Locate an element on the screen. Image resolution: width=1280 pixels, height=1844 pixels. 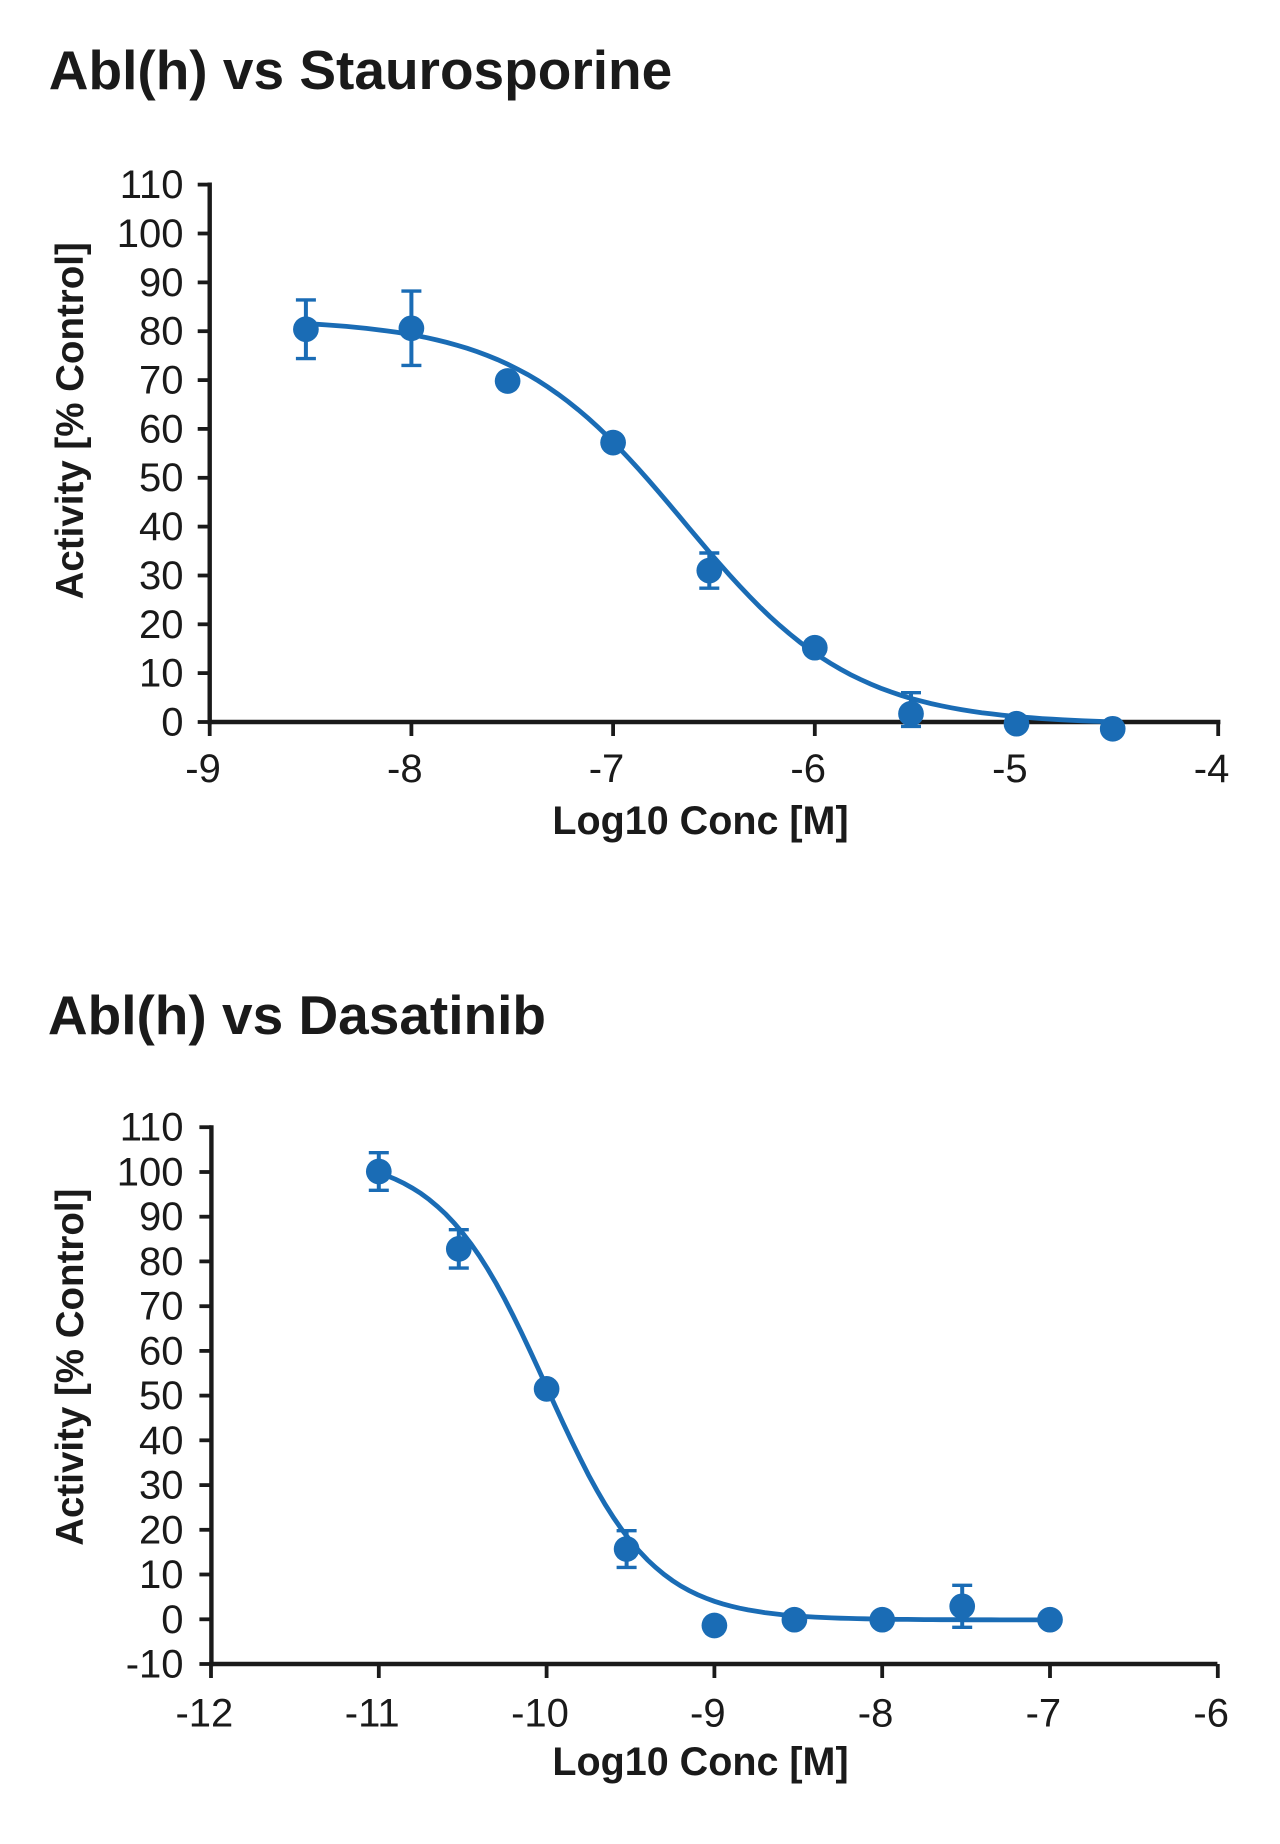
svg-text: -12 is located at coordinates (204, 1714).